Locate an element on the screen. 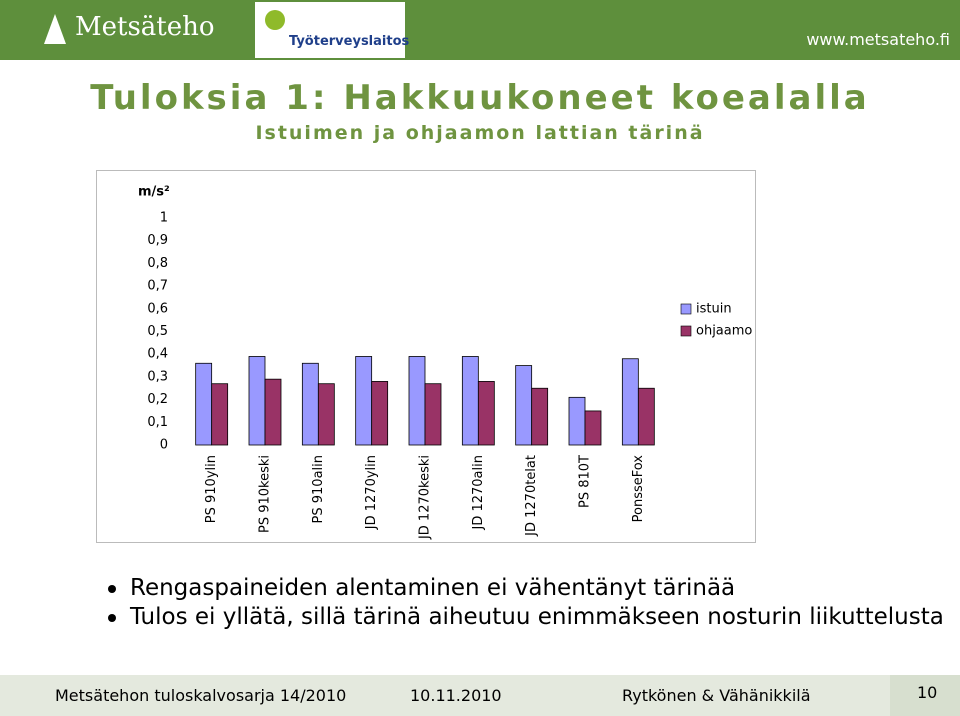  x-tick-label: JD 1270ylin is located at coordinates (371, 492).